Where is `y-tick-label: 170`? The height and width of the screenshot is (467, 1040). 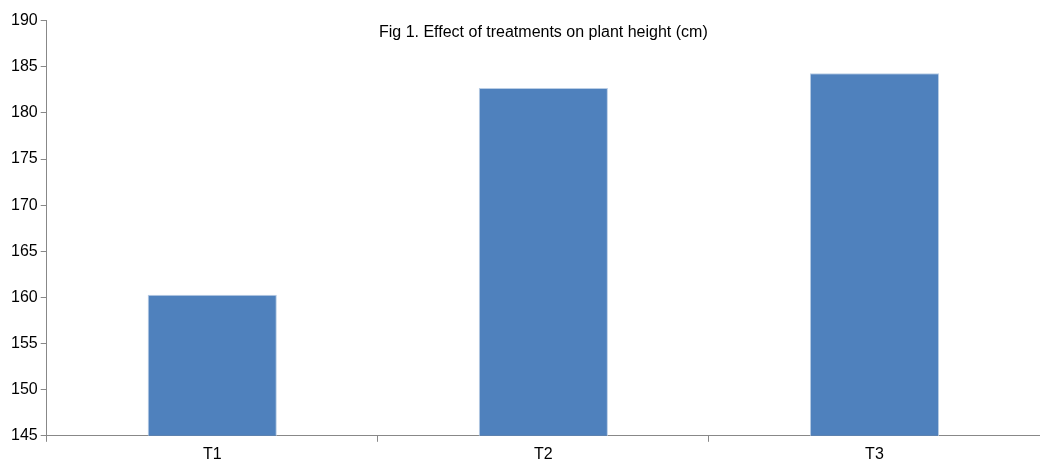
y-tick-label: 170 is located at coordinates (24, 204).